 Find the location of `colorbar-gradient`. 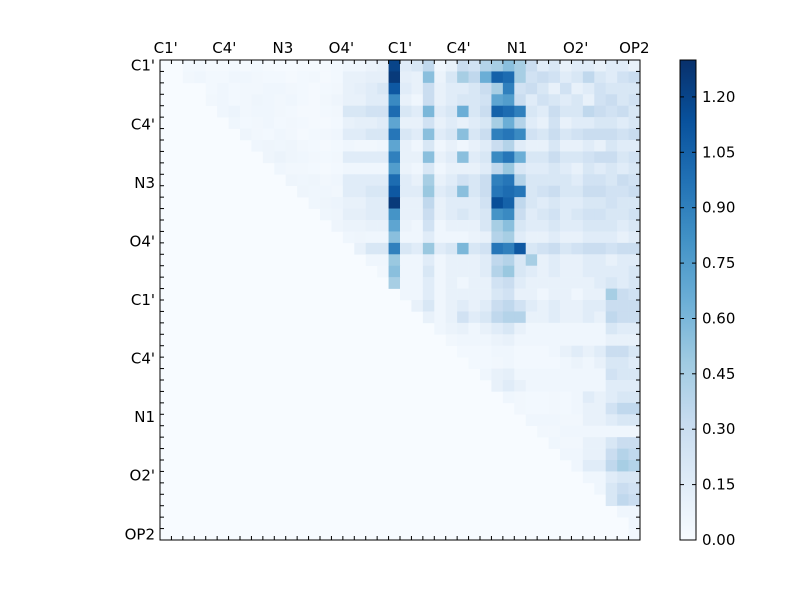

colorbar-gradient is located at coordinates (688, 300).